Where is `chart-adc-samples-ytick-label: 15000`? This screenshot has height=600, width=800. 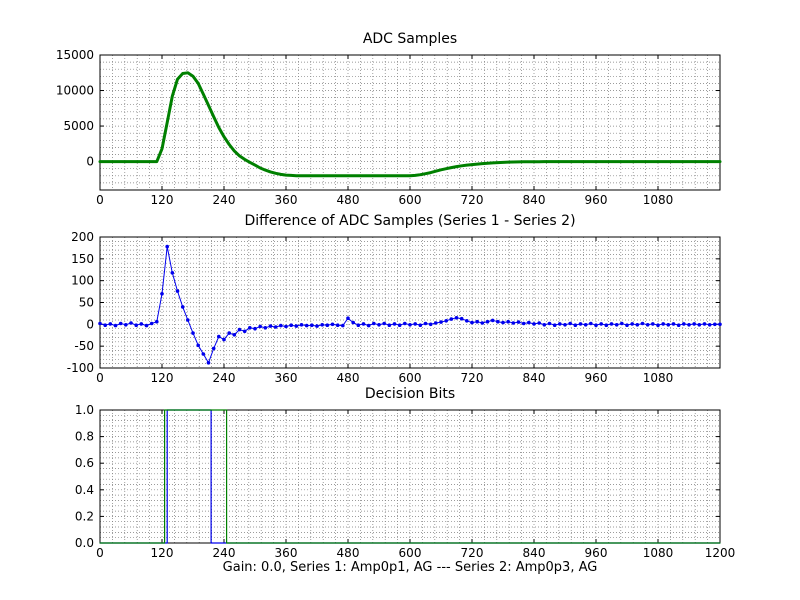 chart-adc-samples-ytick-label: 15000 is located at coordinates (75, 55).